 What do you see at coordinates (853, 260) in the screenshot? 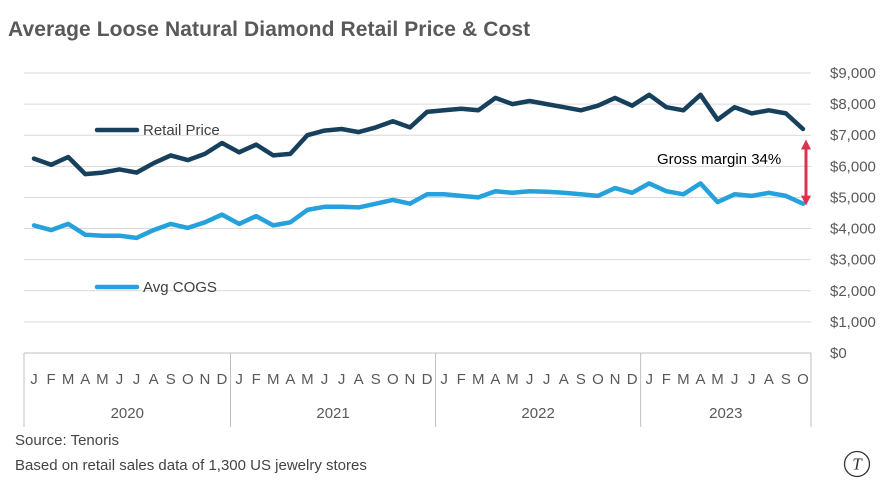
I see `y-tick-label: $3,000` at bounding box center [853, 260].